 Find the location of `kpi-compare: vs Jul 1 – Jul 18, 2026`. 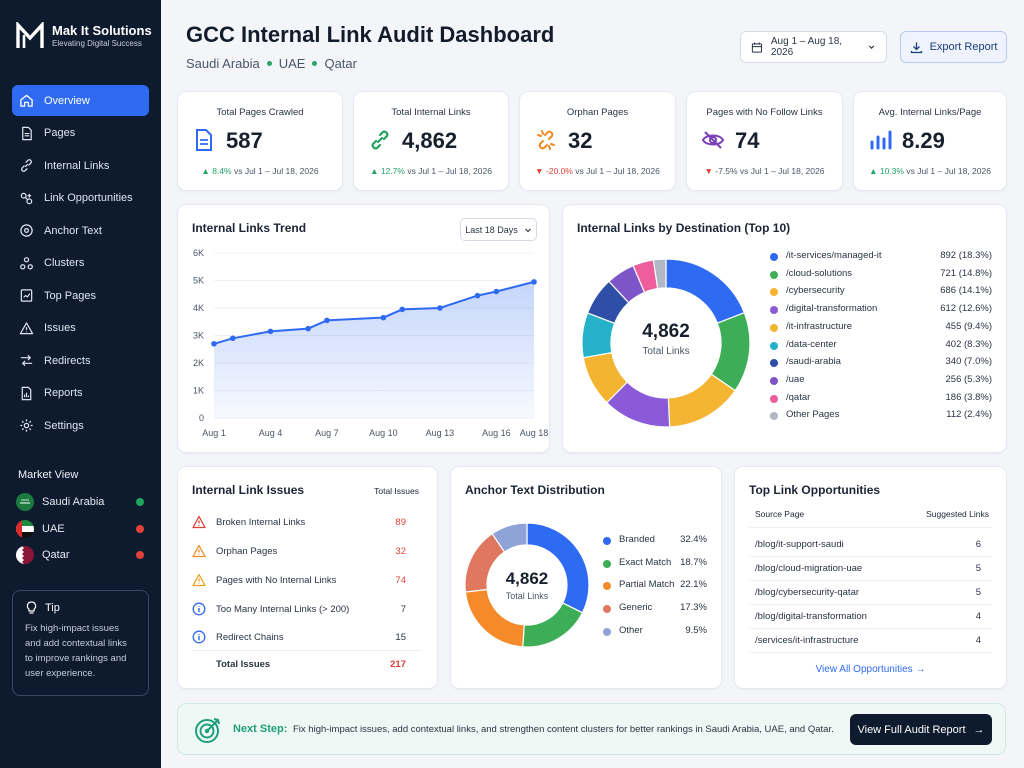

kpi-compare: vs Jul 1 – Jul 18, 2026 is located at coordinates (617, 171).